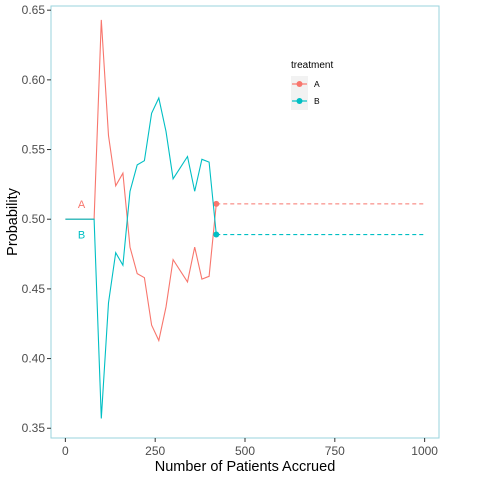 This screenshot has width=480, height=480. Describe the element at coordinates (13, 221) in the screenshot. I see `y-axis-title: Probability` at that location.